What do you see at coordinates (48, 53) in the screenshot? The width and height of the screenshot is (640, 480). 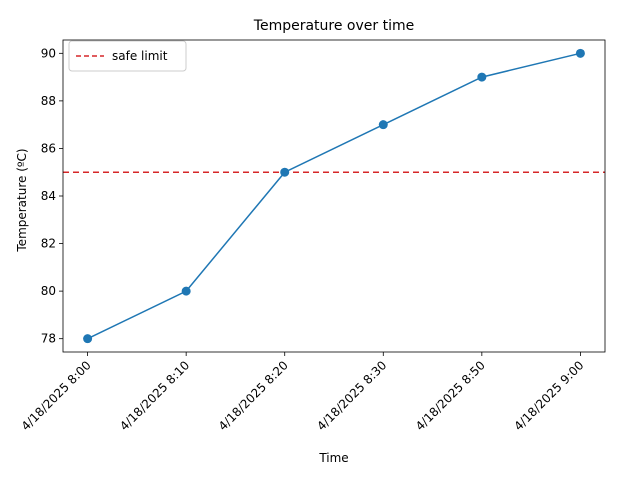 I see `y-tick-label: 90` at bounding box center [48, 53].